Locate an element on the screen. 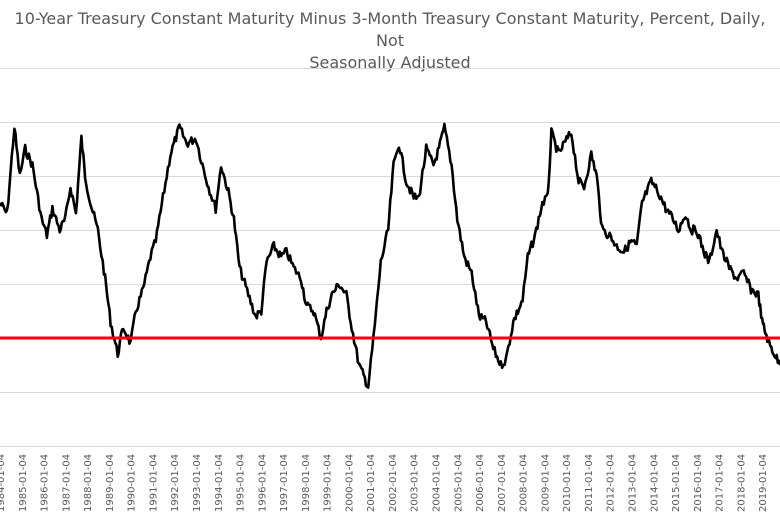 The height and width of the screenshot is (516, 780). x-tick-label: 1999-01-04 is located at coordinates (328, 483).